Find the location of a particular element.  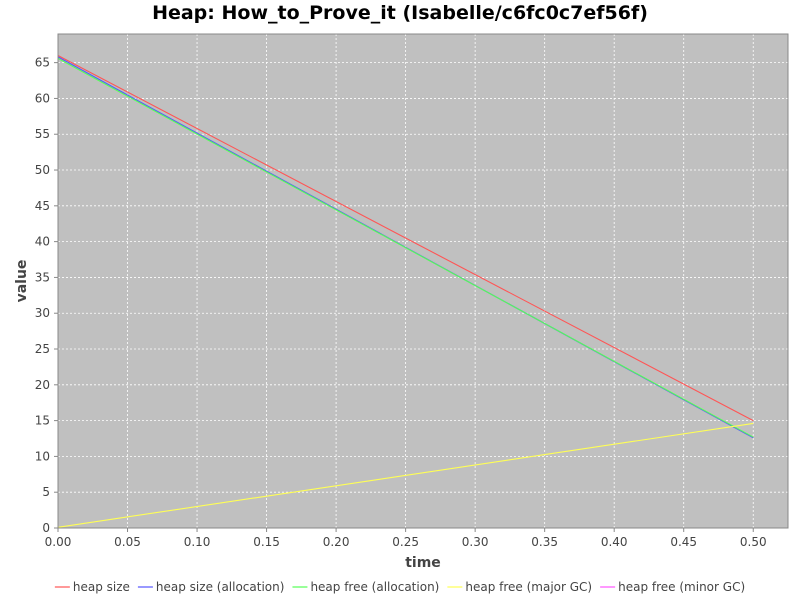

legend-item-3: heap free (major GC) is located at coordinates (519, 587).